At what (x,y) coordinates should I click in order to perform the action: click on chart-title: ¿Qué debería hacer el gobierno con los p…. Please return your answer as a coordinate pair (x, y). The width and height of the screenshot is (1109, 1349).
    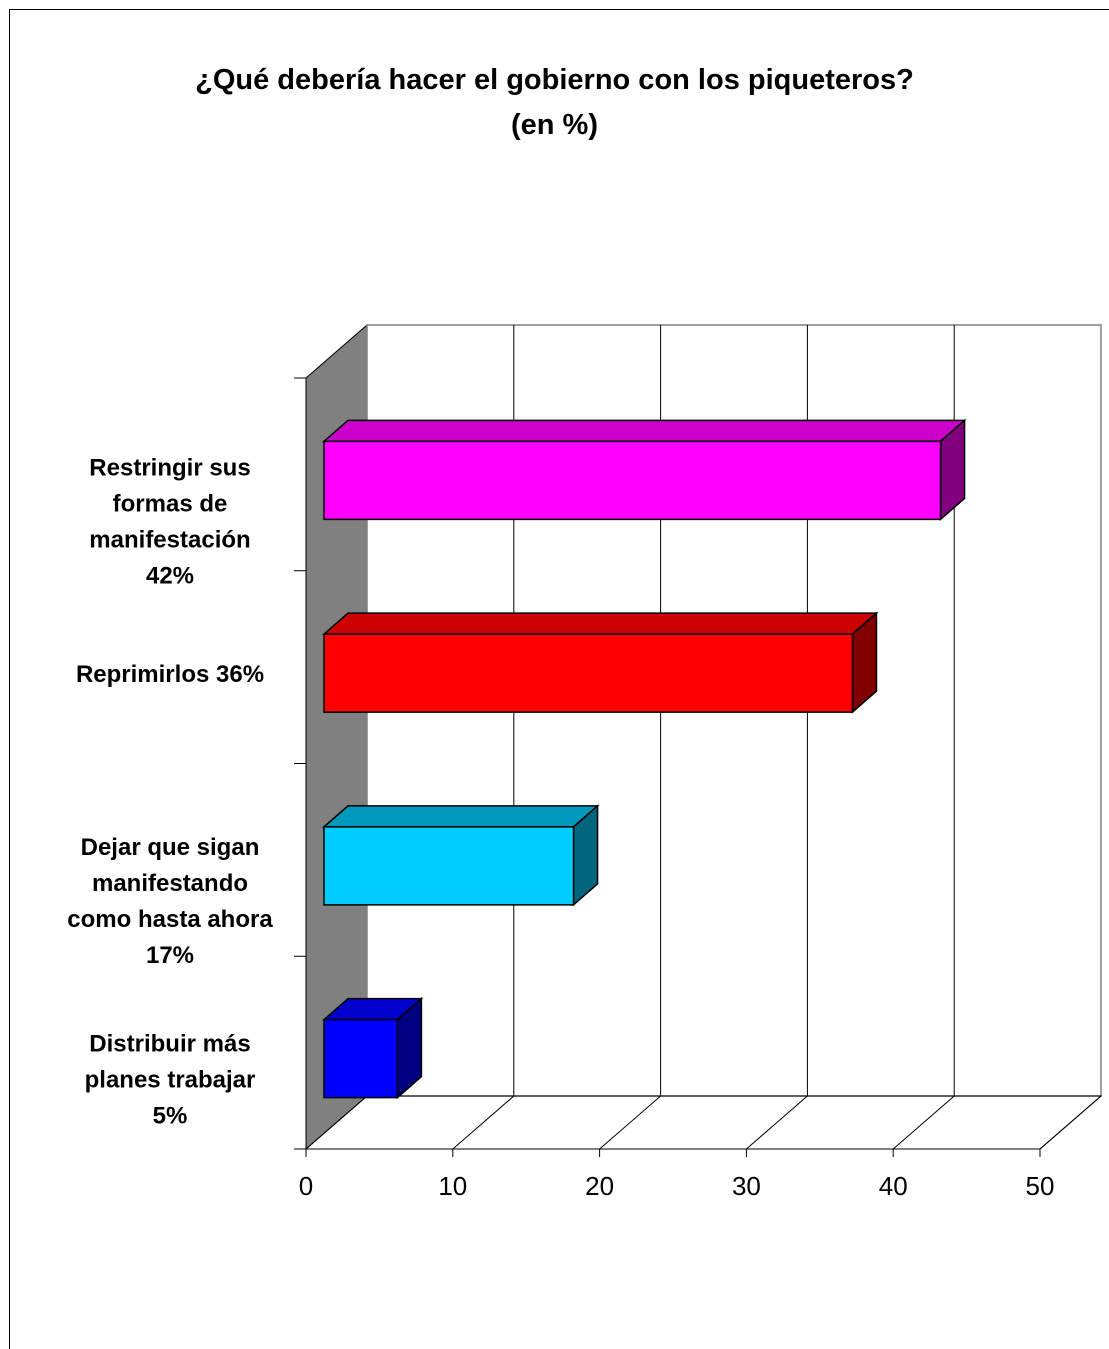
    Looking at the image, I should click on (554, 103).